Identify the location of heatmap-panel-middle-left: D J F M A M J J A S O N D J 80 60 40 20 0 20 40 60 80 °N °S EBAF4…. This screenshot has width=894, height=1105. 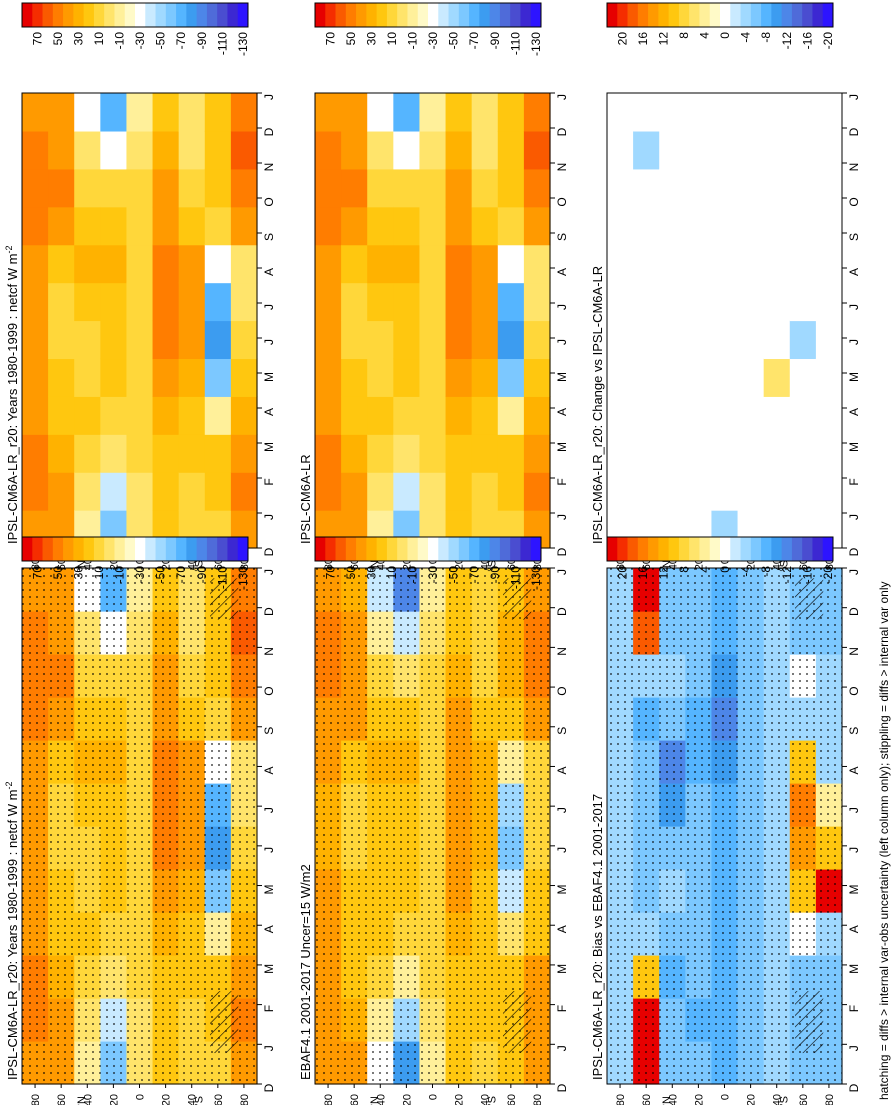
(433, 836).